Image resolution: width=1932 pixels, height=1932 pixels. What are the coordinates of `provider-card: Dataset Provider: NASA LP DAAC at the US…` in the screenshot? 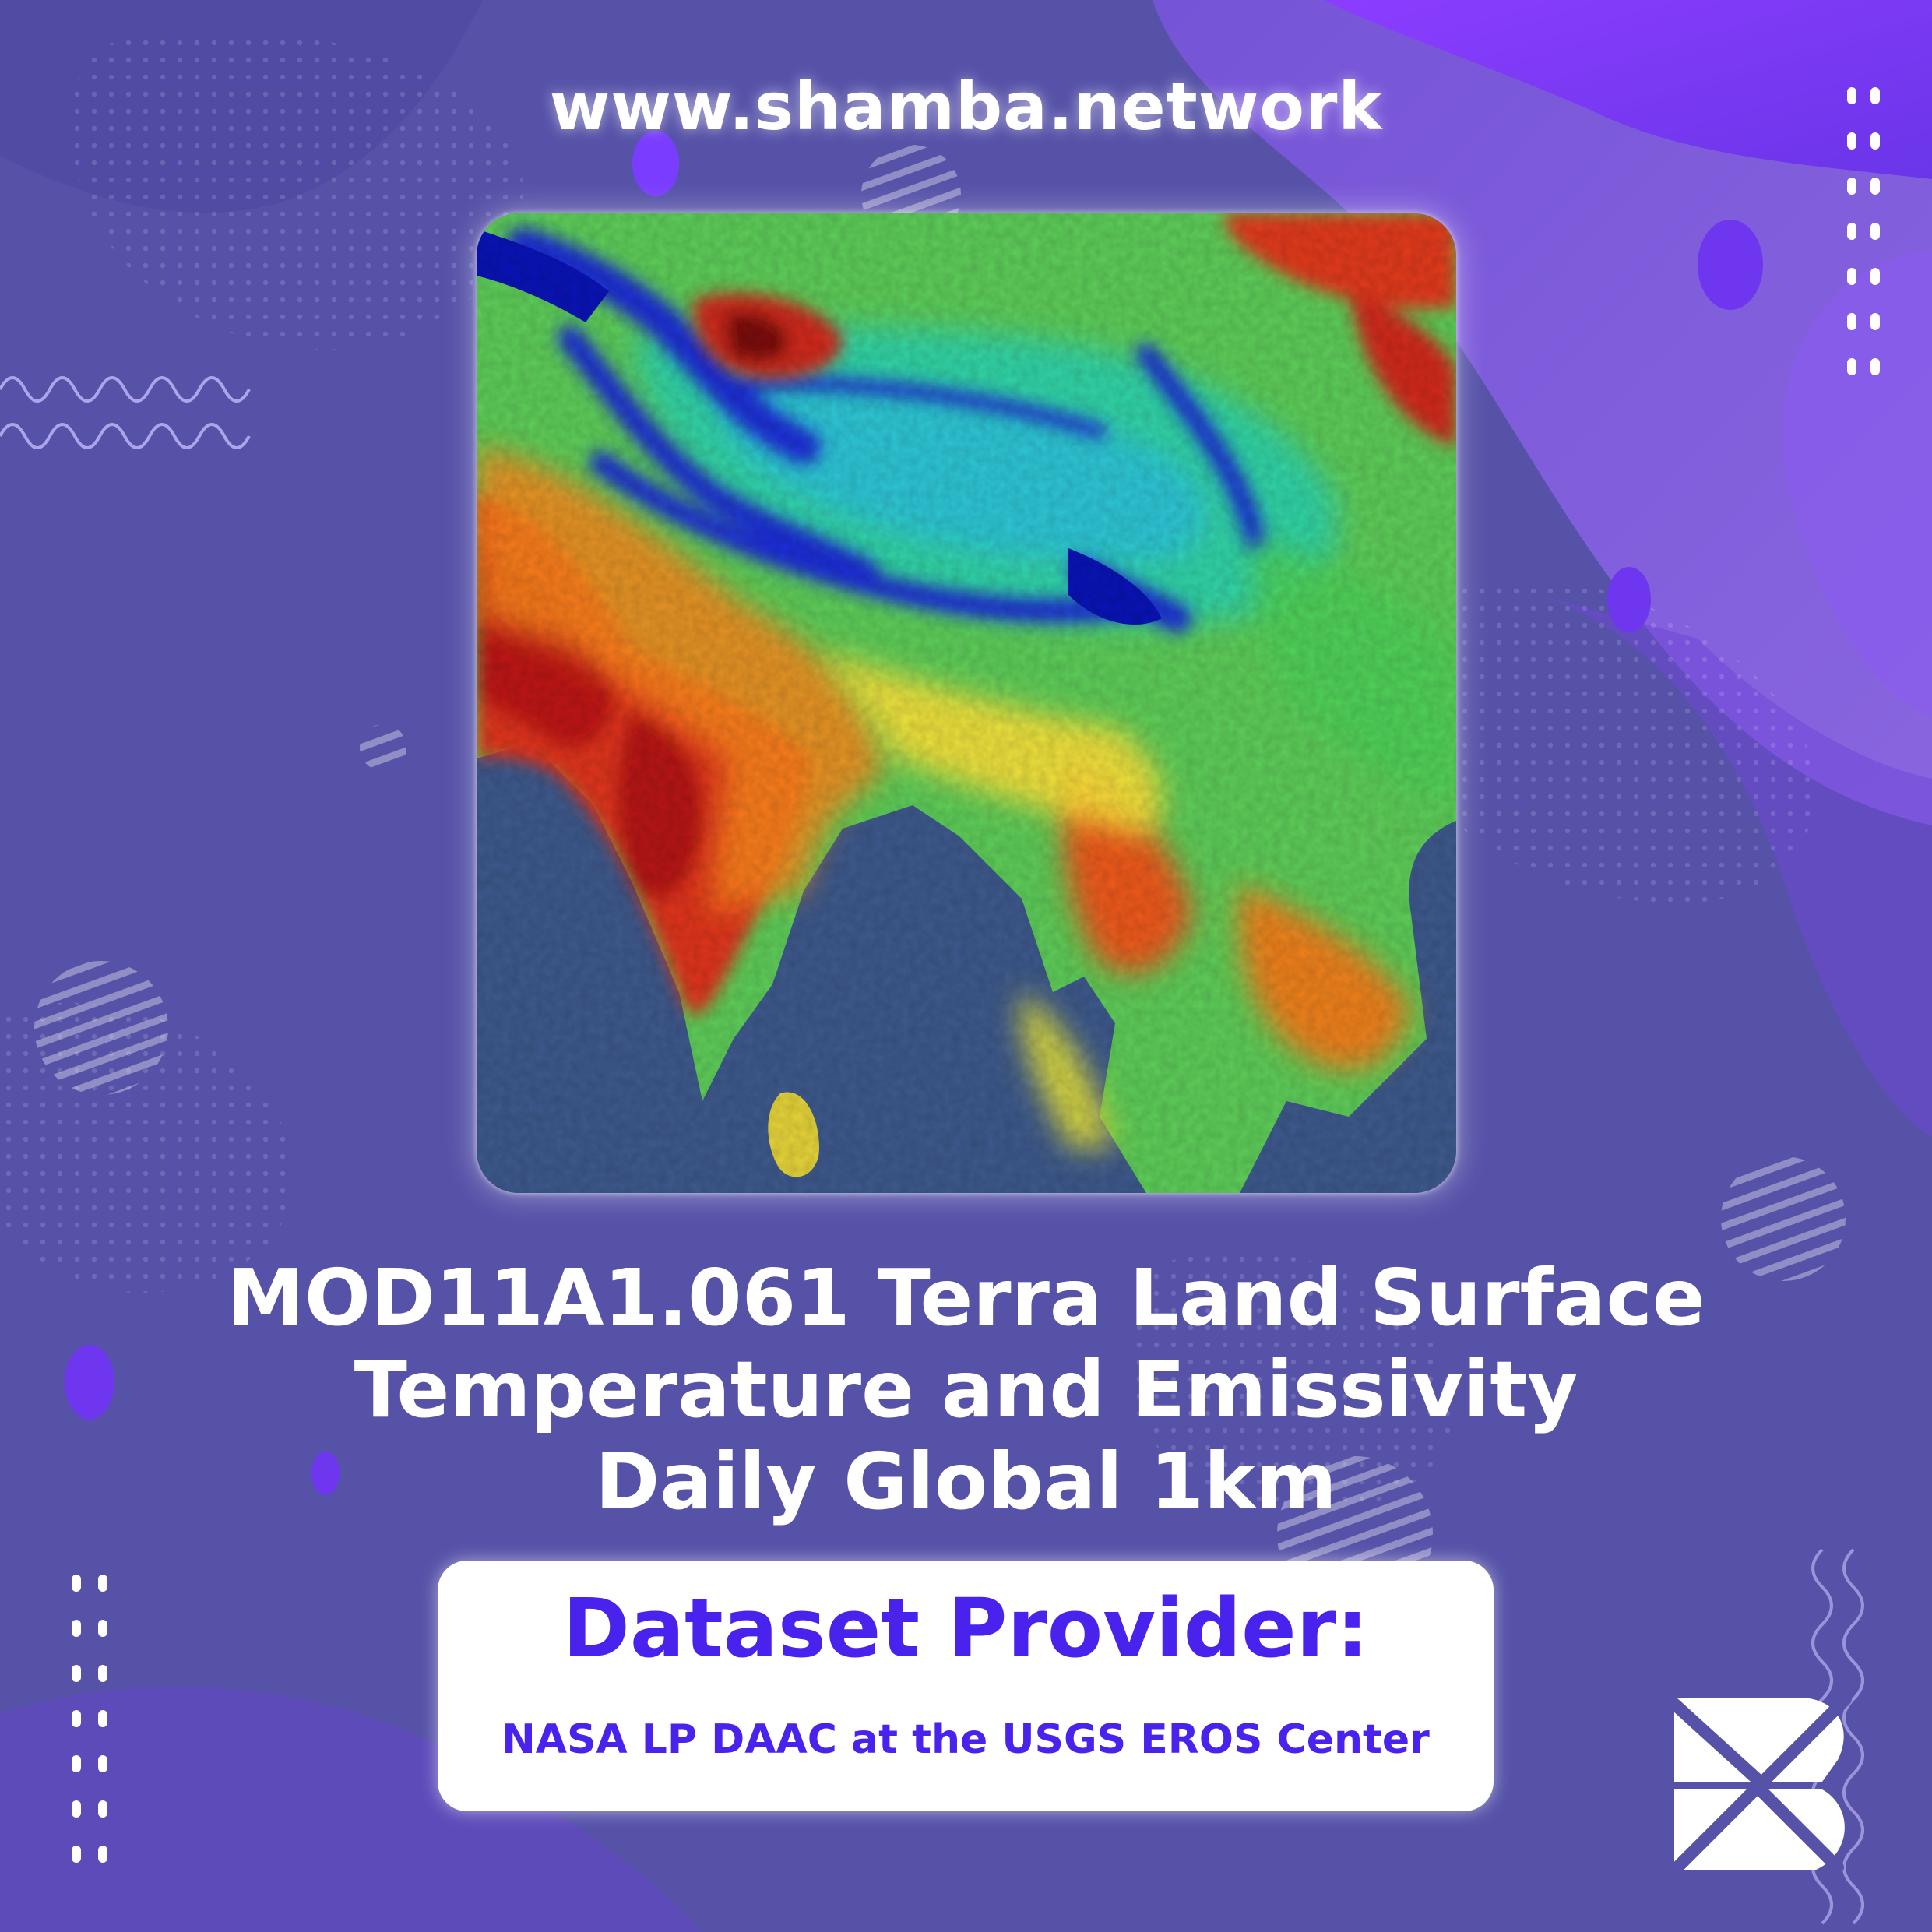 It's located at (966, 1686).